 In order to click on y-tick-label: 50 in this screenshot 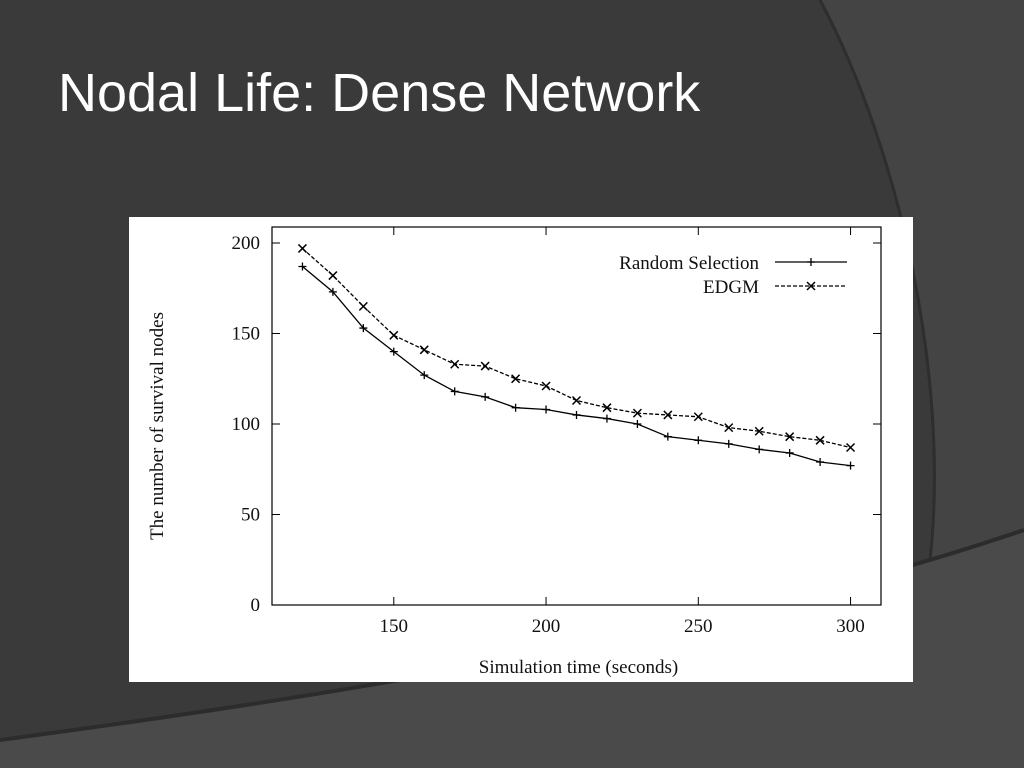, I will do `click(250, 515)`.